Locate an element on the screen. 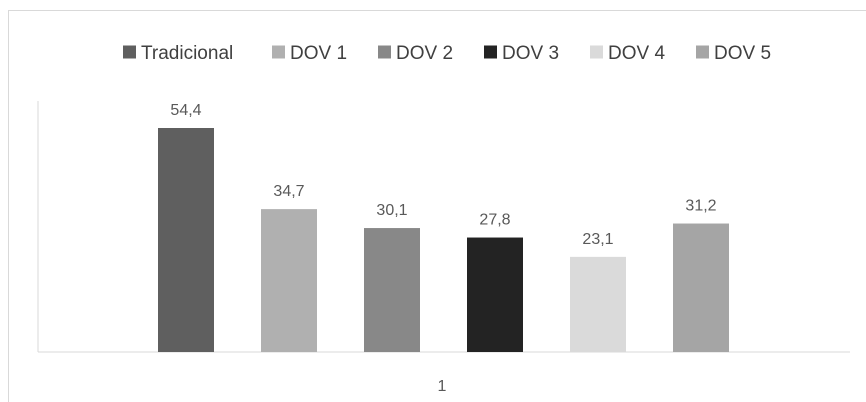  legend-item-dov-3: DOV 3 is located at coordinates (521, 53).